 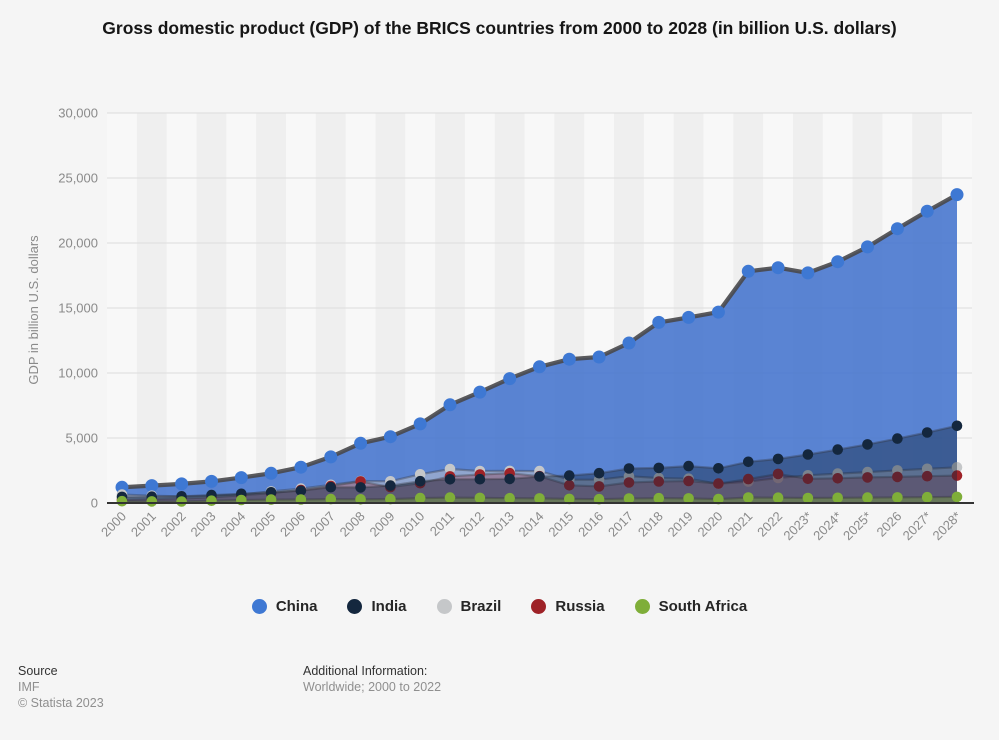 What do you see at coordinates (331, 457) in the screenshot?
I see `data-point-china-2007` at bounding box center [331, 457].